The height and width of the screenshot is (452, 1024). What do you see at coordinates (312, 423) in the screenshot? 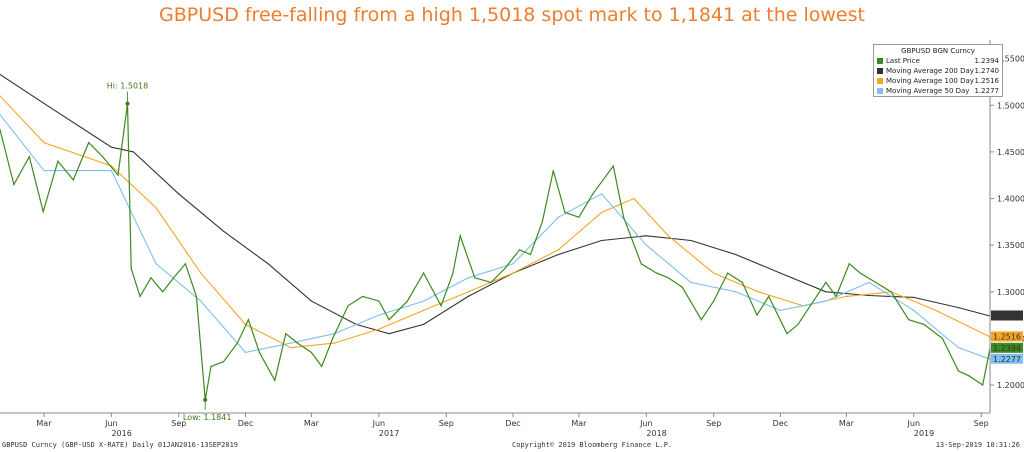
I see `x-tick-label: Mar` at bounding box center [312, 423].